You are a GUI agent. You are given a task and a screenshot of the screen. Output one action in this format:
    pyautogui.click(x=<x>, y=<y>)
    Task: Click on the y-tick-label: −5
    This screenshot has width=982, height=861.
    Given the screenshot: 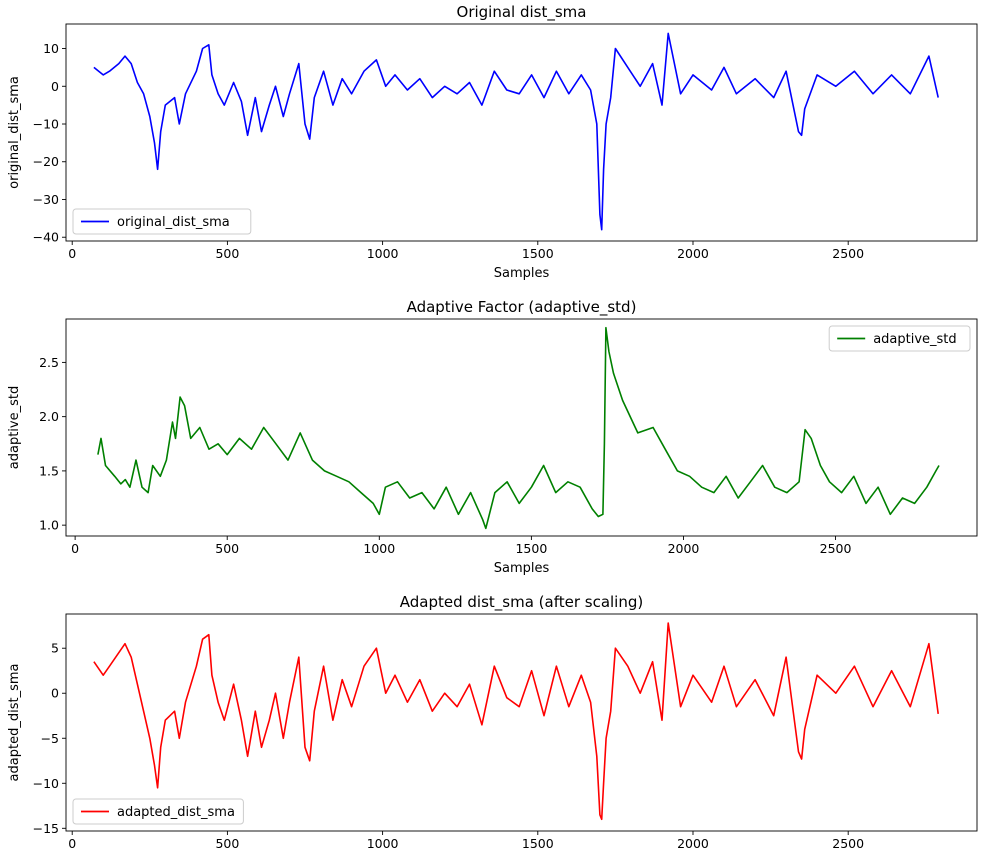 What is the action you would take?
    pyautogui.click(x=50, y=738)
    